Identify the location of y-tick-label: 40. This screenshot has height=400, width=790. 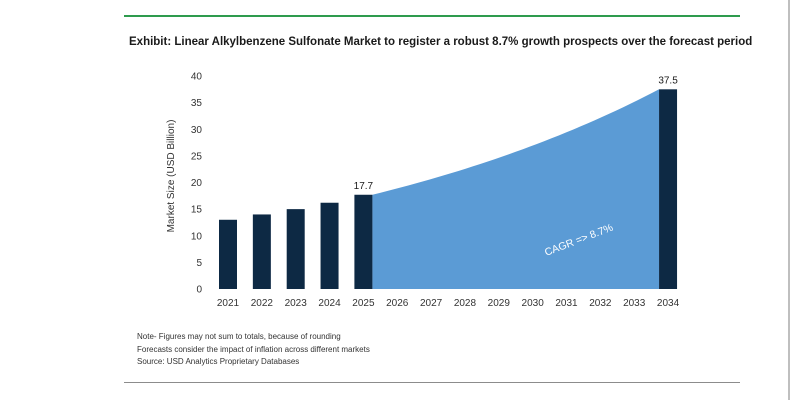
(197, 77).